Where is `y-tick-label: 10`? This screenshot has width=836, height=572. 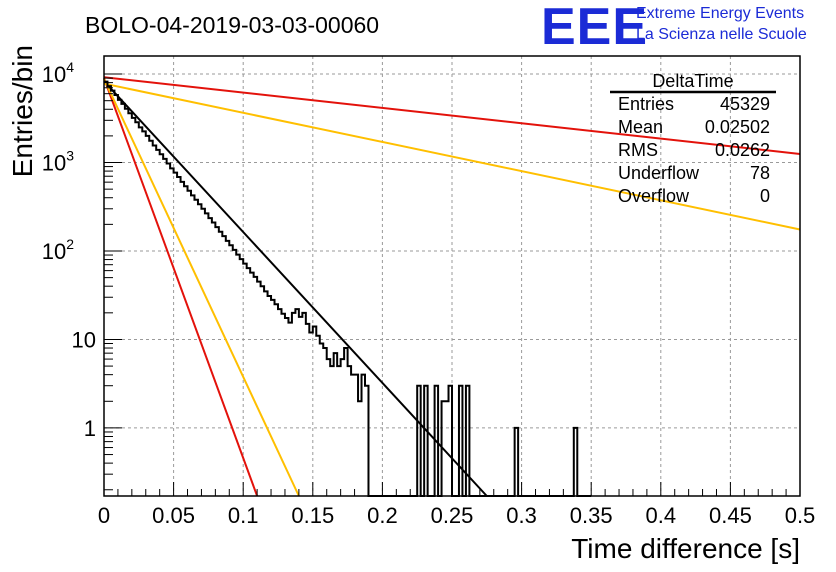 y-tick-label: 10 is located at coordinates (84, 339).